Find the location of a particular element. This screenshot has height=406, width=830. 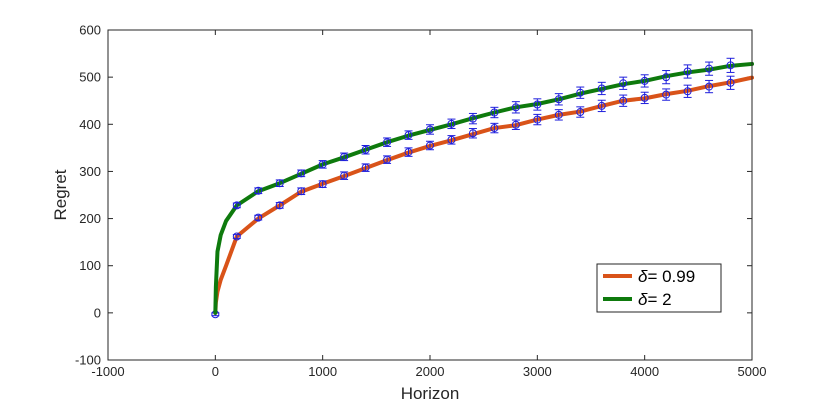

y-tick-label: 0 is located at coordinates (97, 312).